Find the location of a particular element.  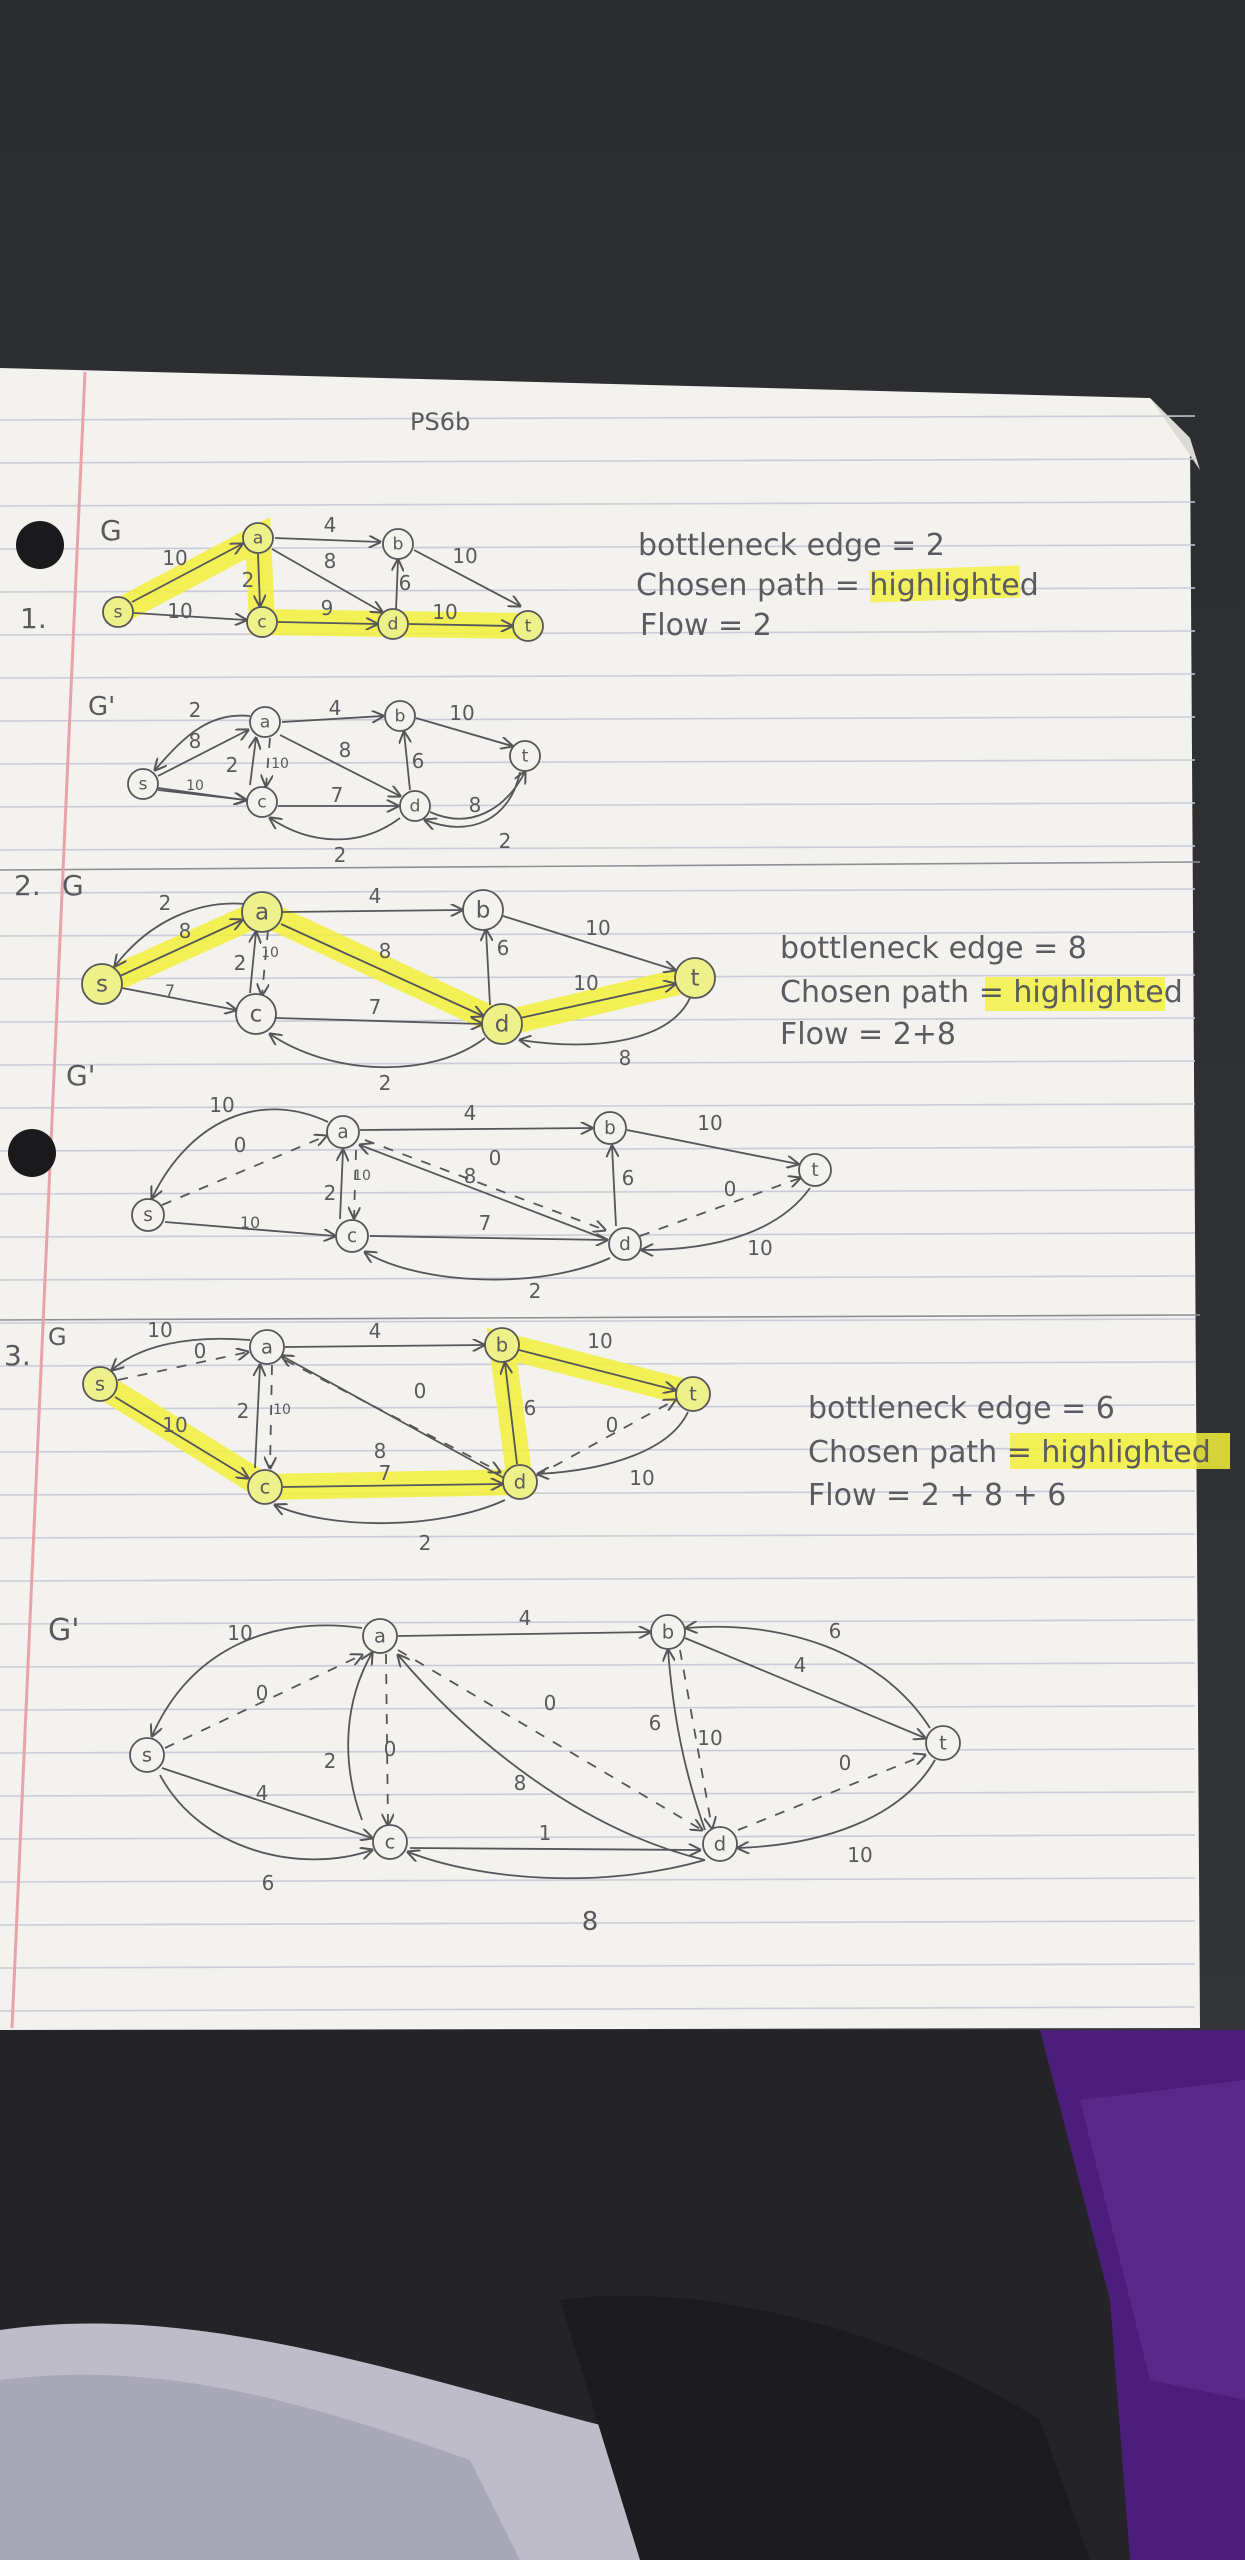

path-word-1: highlighted is located at coordinates (953, 585).